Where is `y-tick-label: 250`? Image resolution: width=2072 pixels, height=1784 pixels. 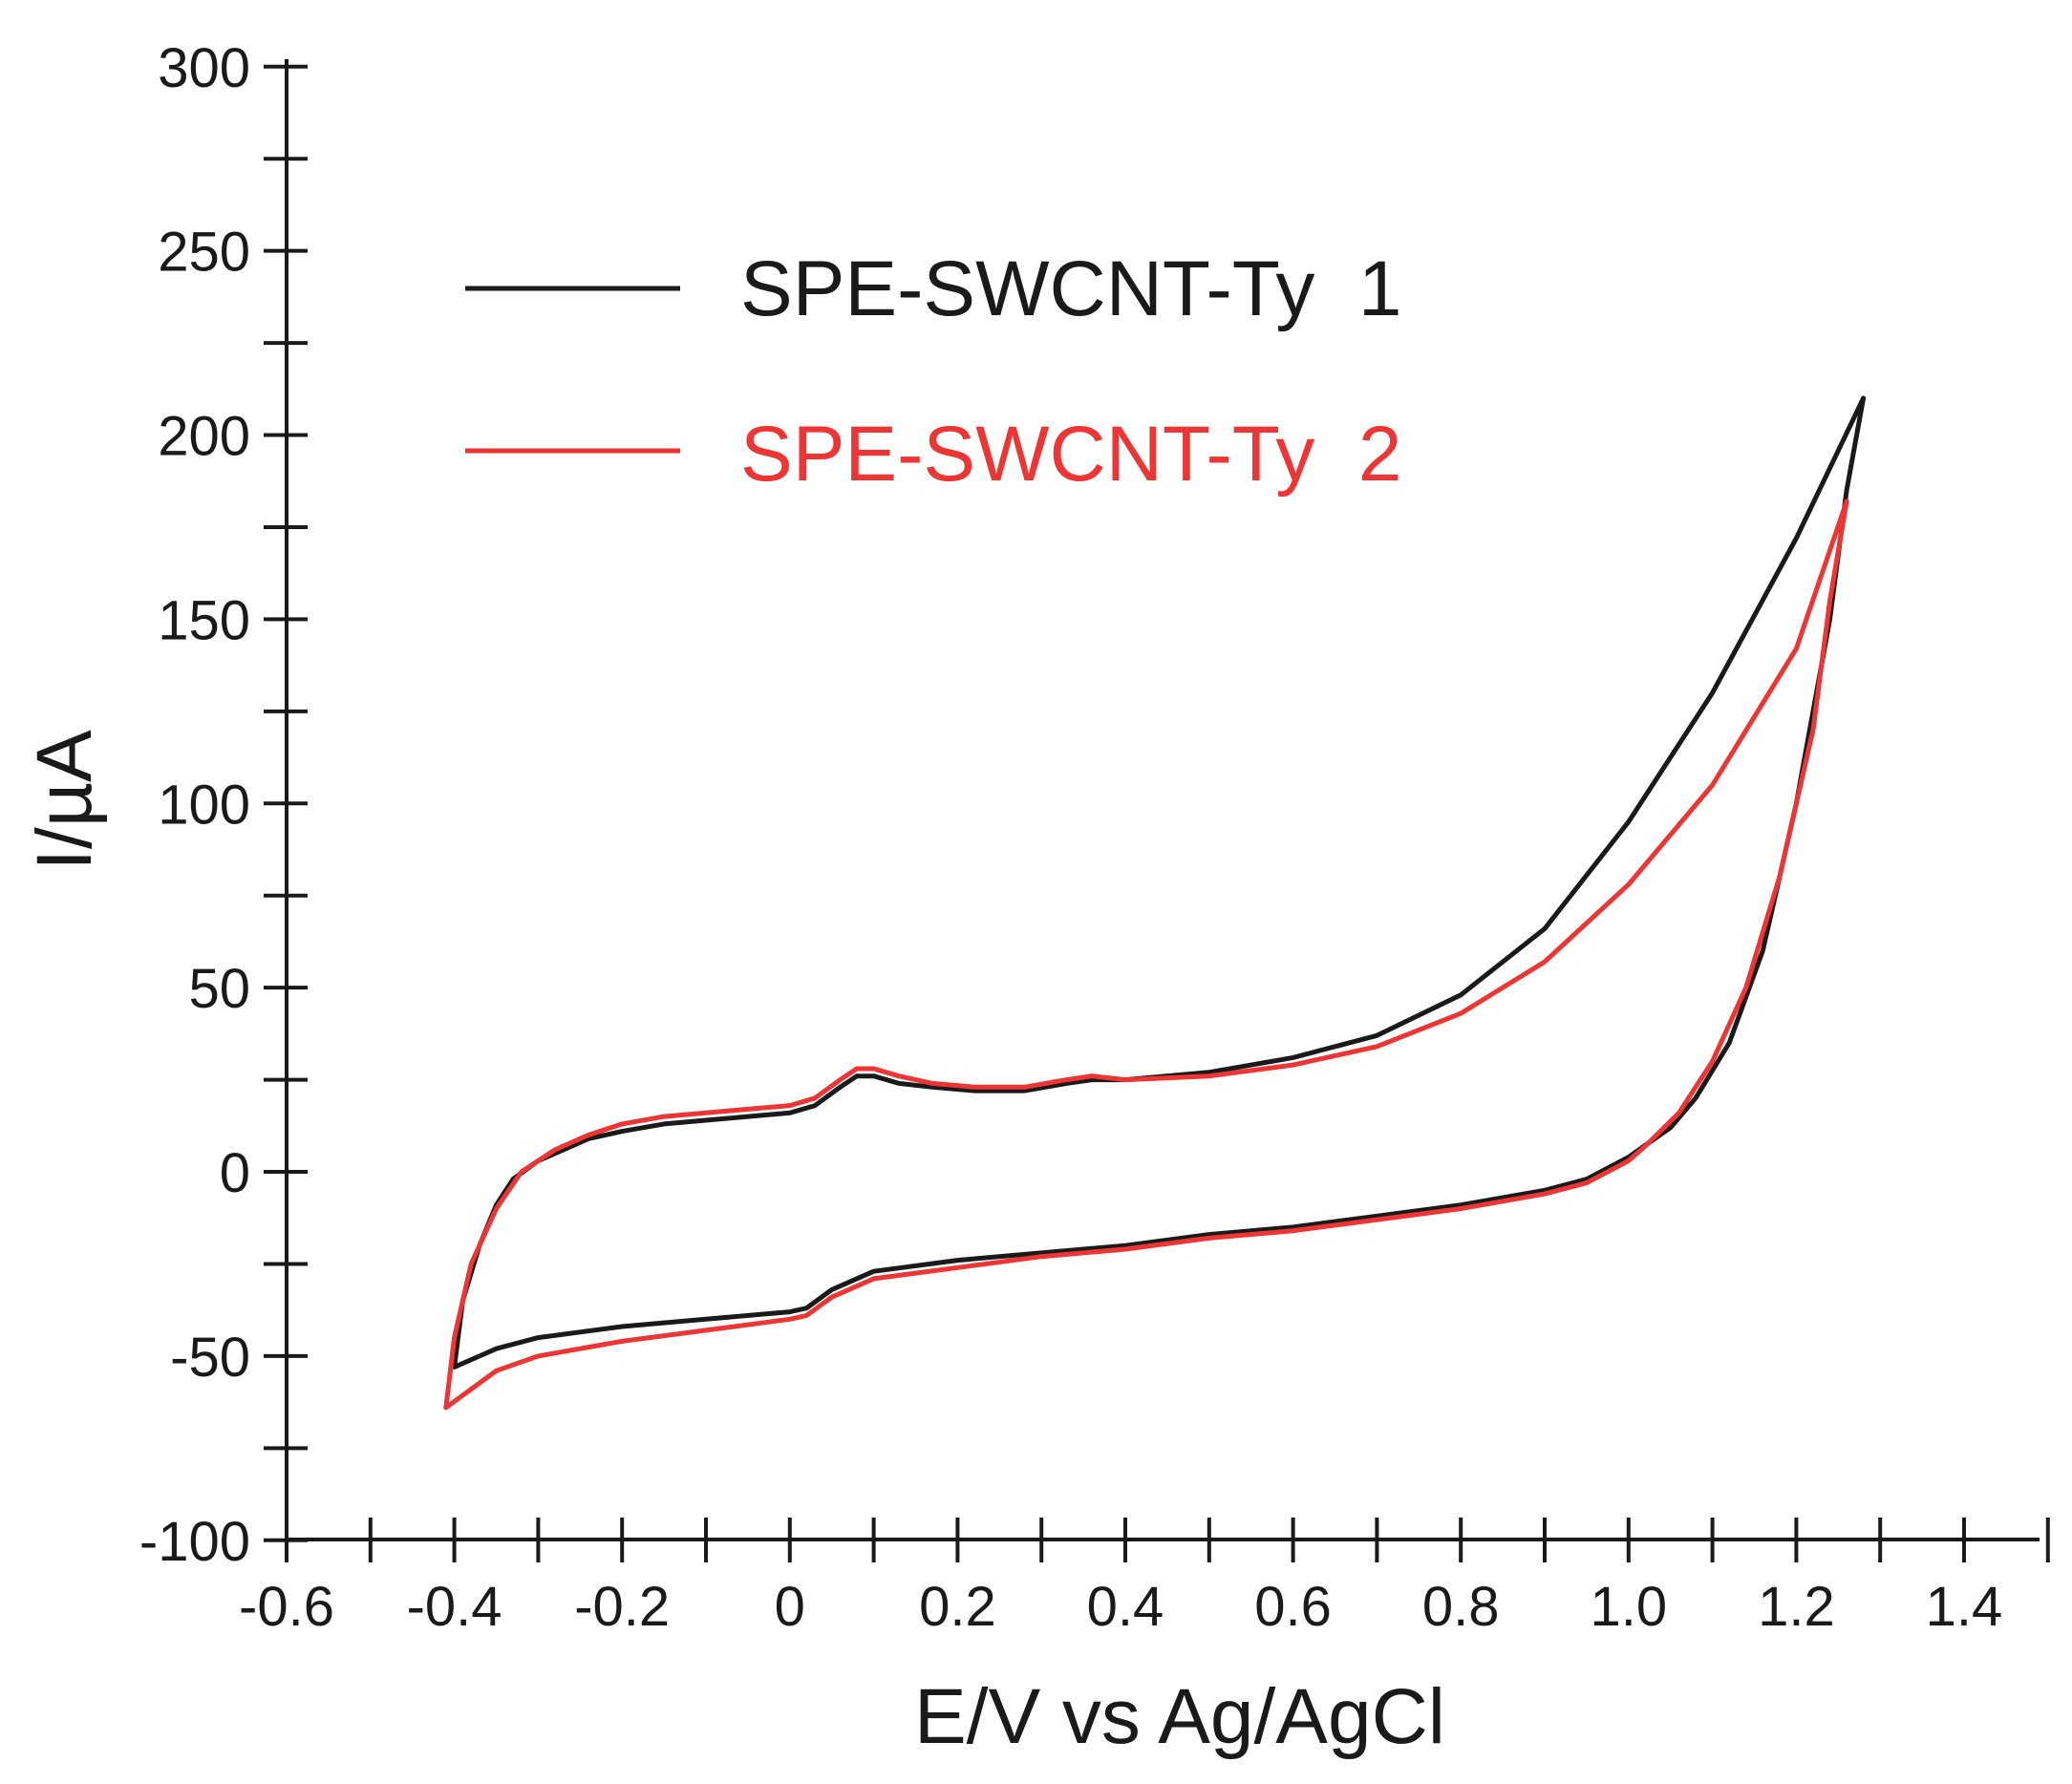 y-tick-label: 250 is located at coordinates (204, 253).